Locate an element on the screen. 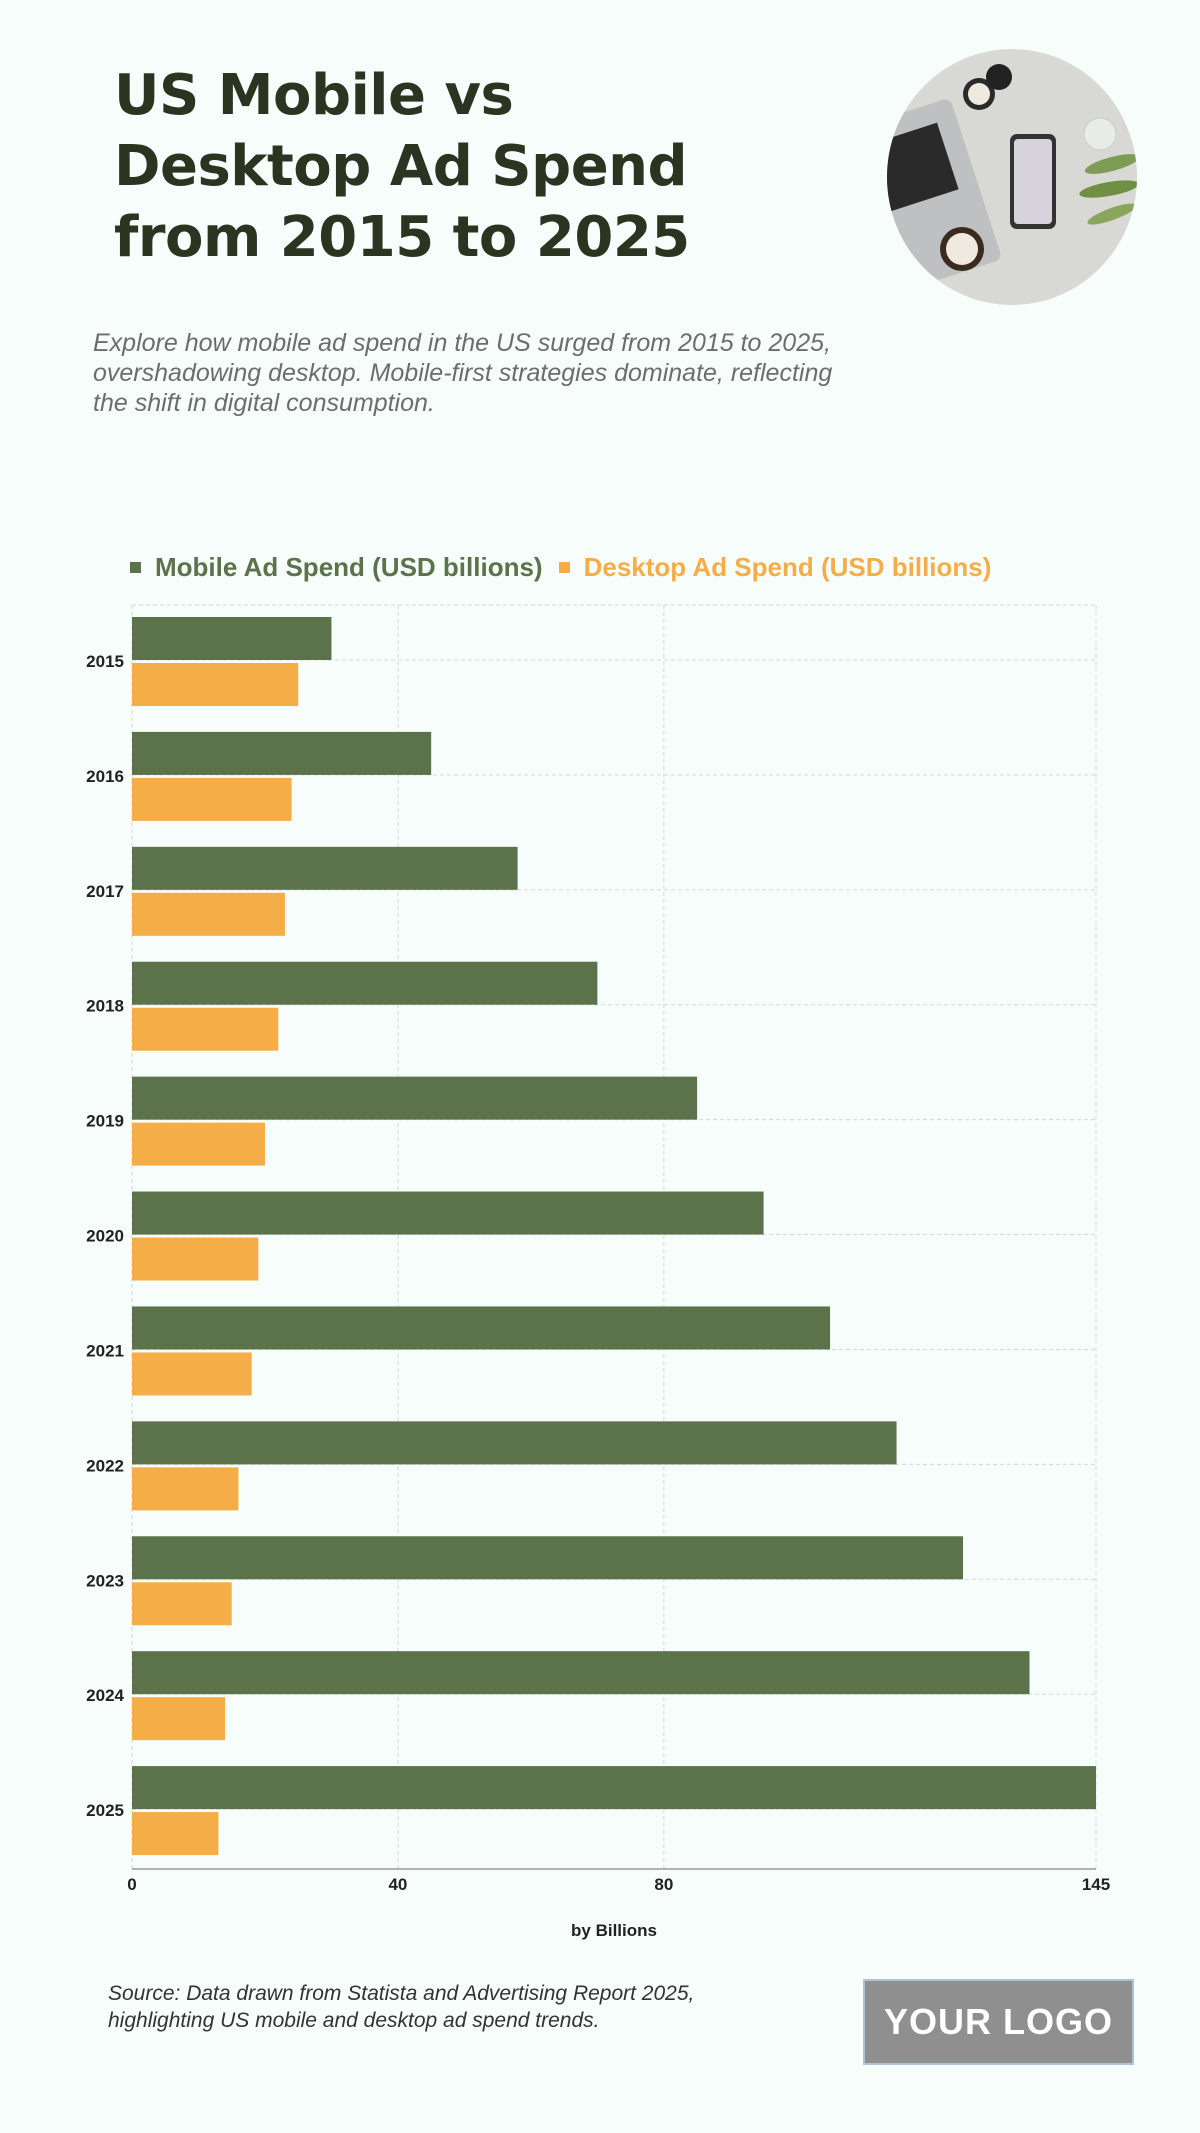 This screenshot has height=2133, width=1200. x-tick-label: 40 is located at coordinates (397, 1884).